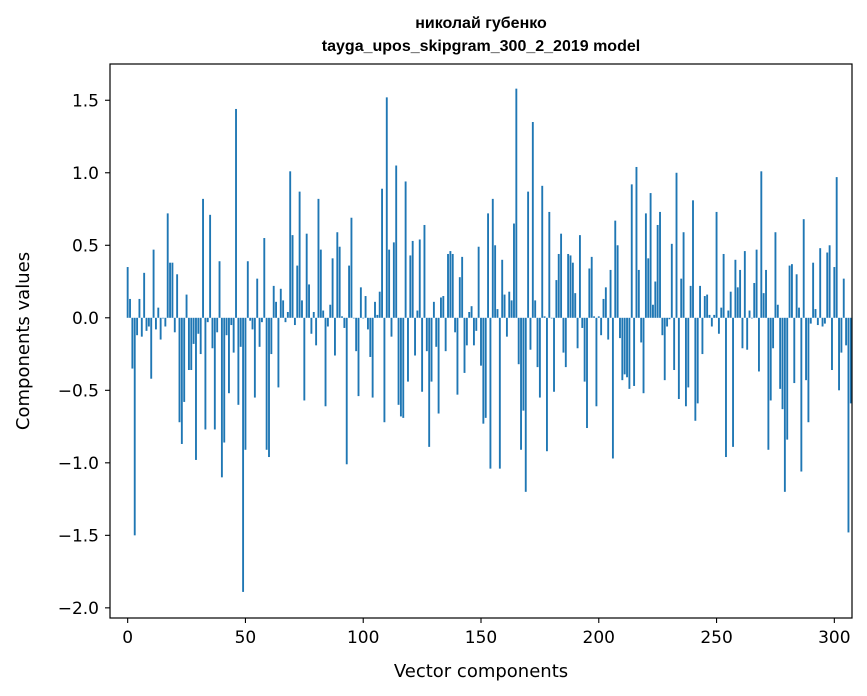 The height and width of the screenshot is (696, 867). I want to click on y-tick-label: 0.0, so click(85, 319).